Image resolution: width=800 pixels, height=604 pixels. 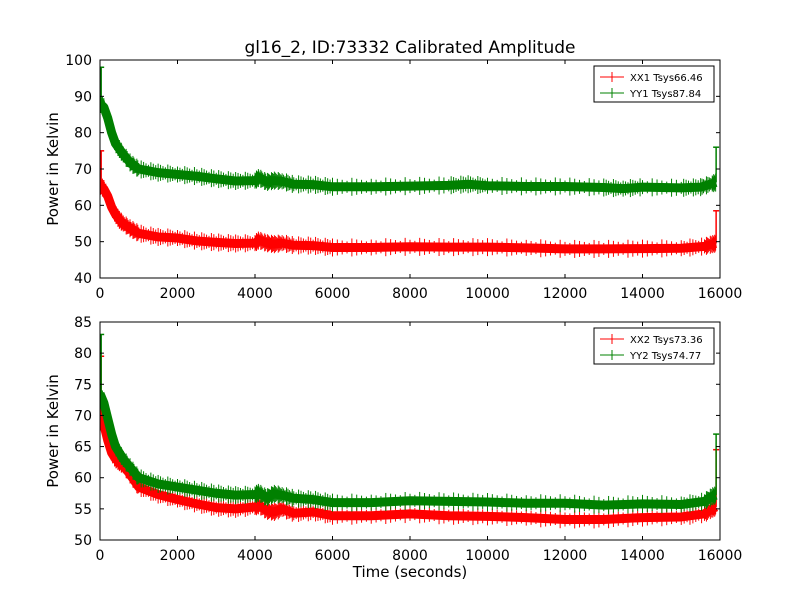 What do you see at coordinates (408, 146) in the screenshot?
I see `series-2-errorbars` at bounding box center [408, 146].